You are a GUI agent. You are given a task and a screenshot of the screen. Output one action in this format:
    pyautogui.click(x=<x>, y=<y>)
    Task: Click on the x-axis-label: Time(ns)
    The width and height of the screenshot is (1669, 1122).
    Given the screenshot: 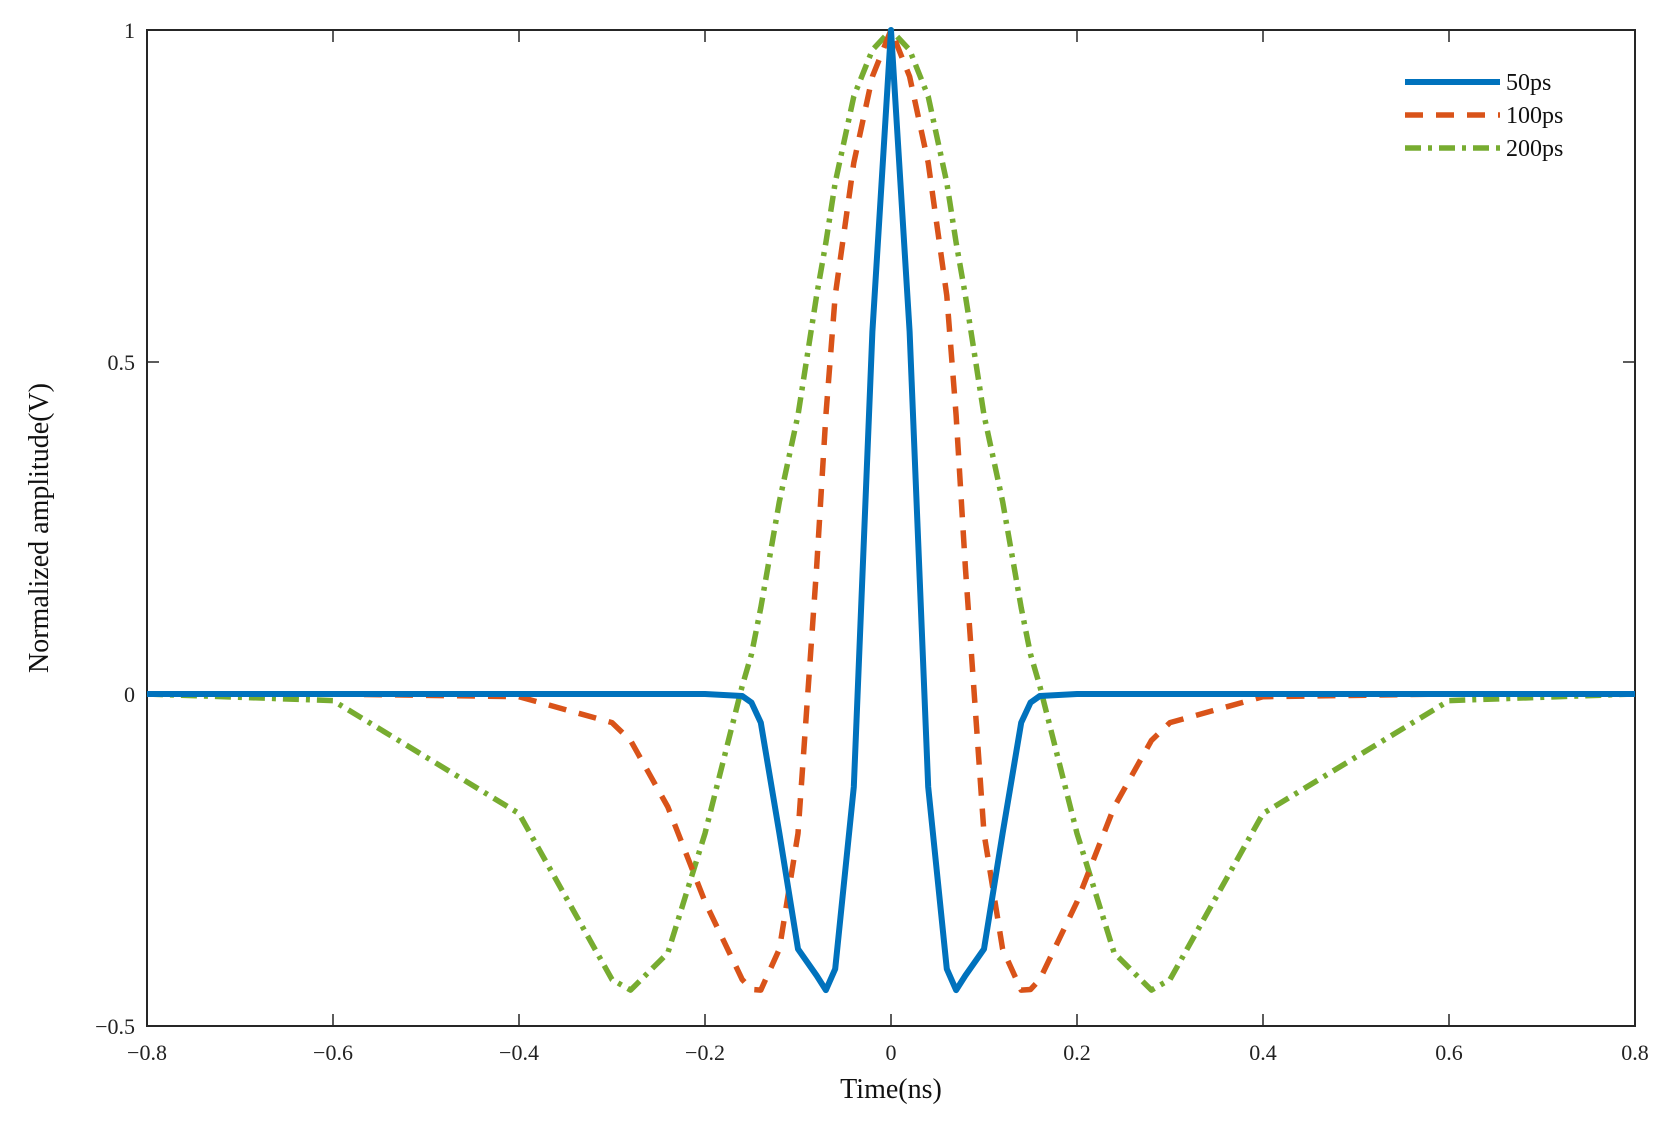 What is the action you would take?
    pyautogui.click(x=891, y=1089)
    